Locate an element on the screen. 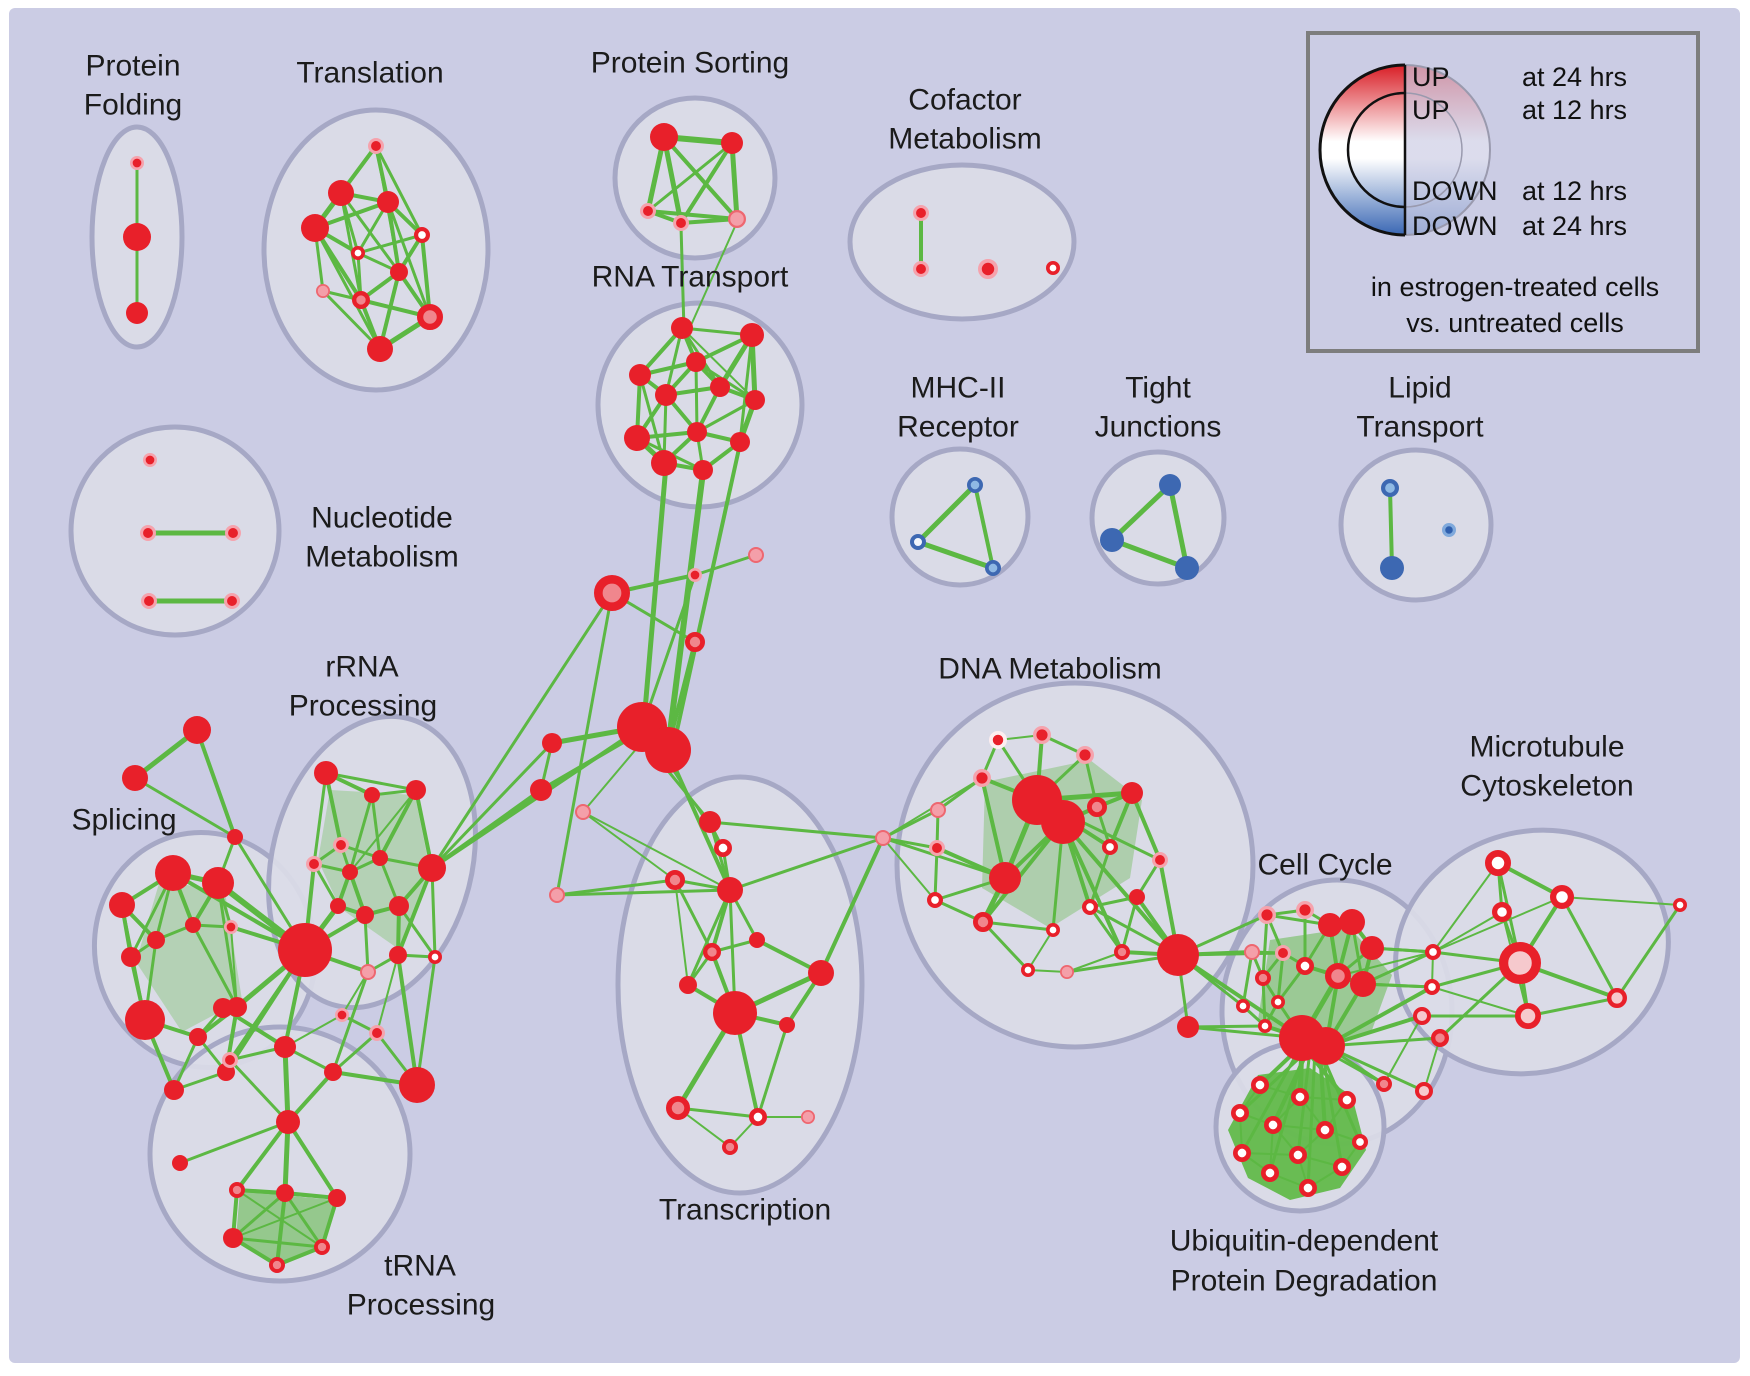 This screenshot has height=1376, width=1750. legend-time-label: at 12 hrs is located at coordinates (1574, 110).